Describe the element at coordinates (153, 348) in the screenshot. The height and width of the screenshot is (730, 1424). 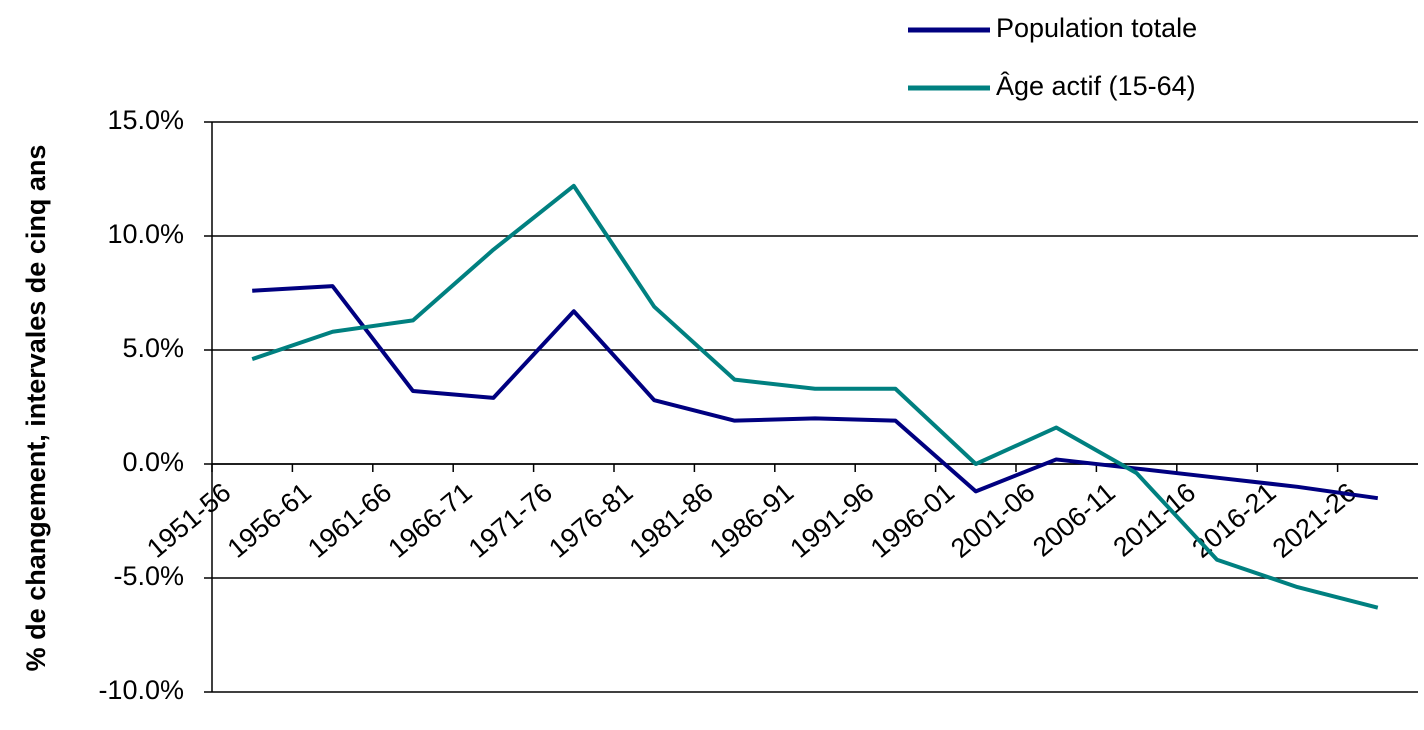
I see `y-tick-label: 5.0%` at that location.